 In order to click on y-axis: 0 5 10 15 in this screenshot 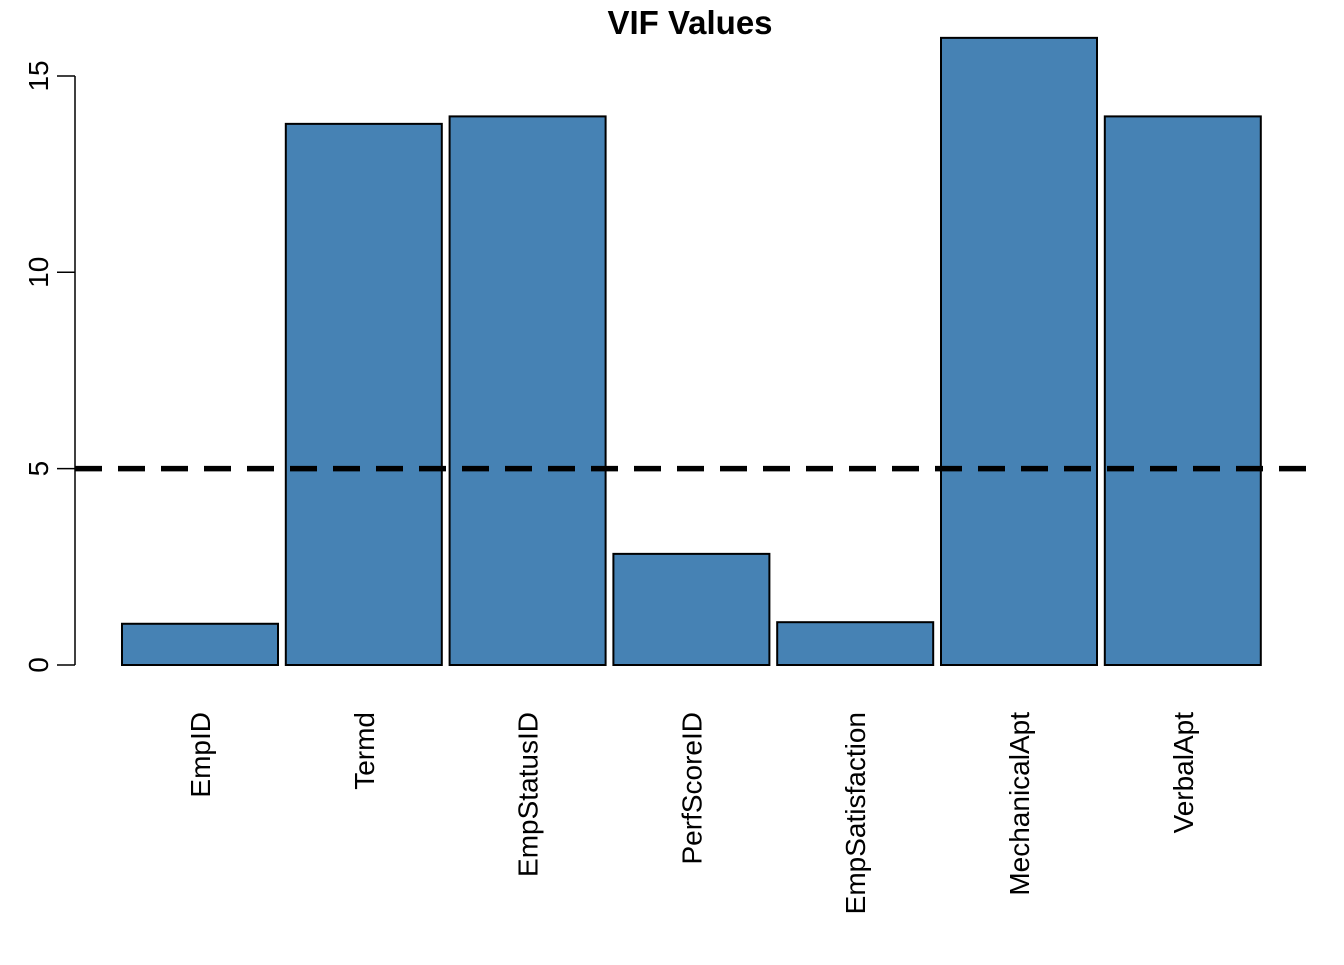, I will do `click(49, 366)`.